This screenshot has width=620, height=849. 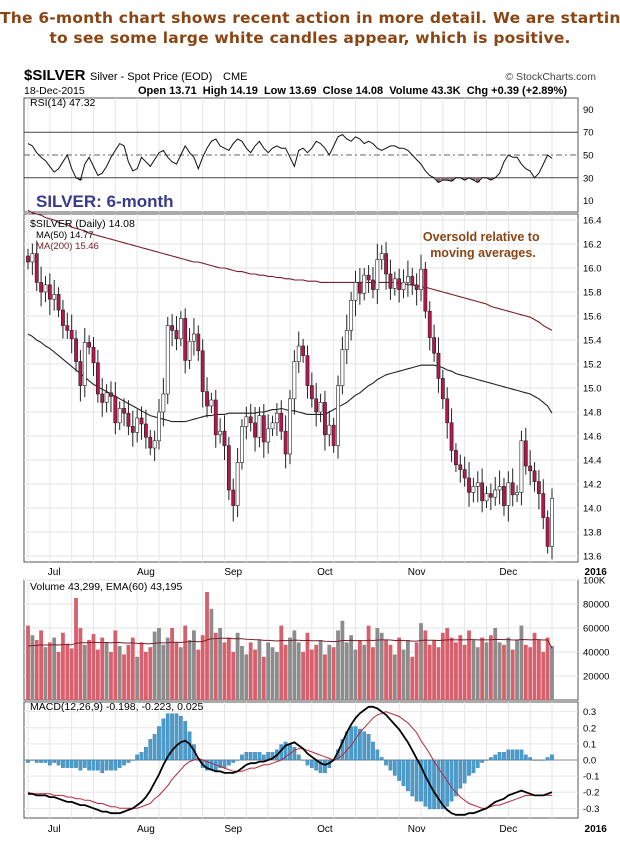 What do you see at coordinates (508, 829) in the screenshot?
I see `macd-x-tick: Dec` at bounding box center [508, 829].